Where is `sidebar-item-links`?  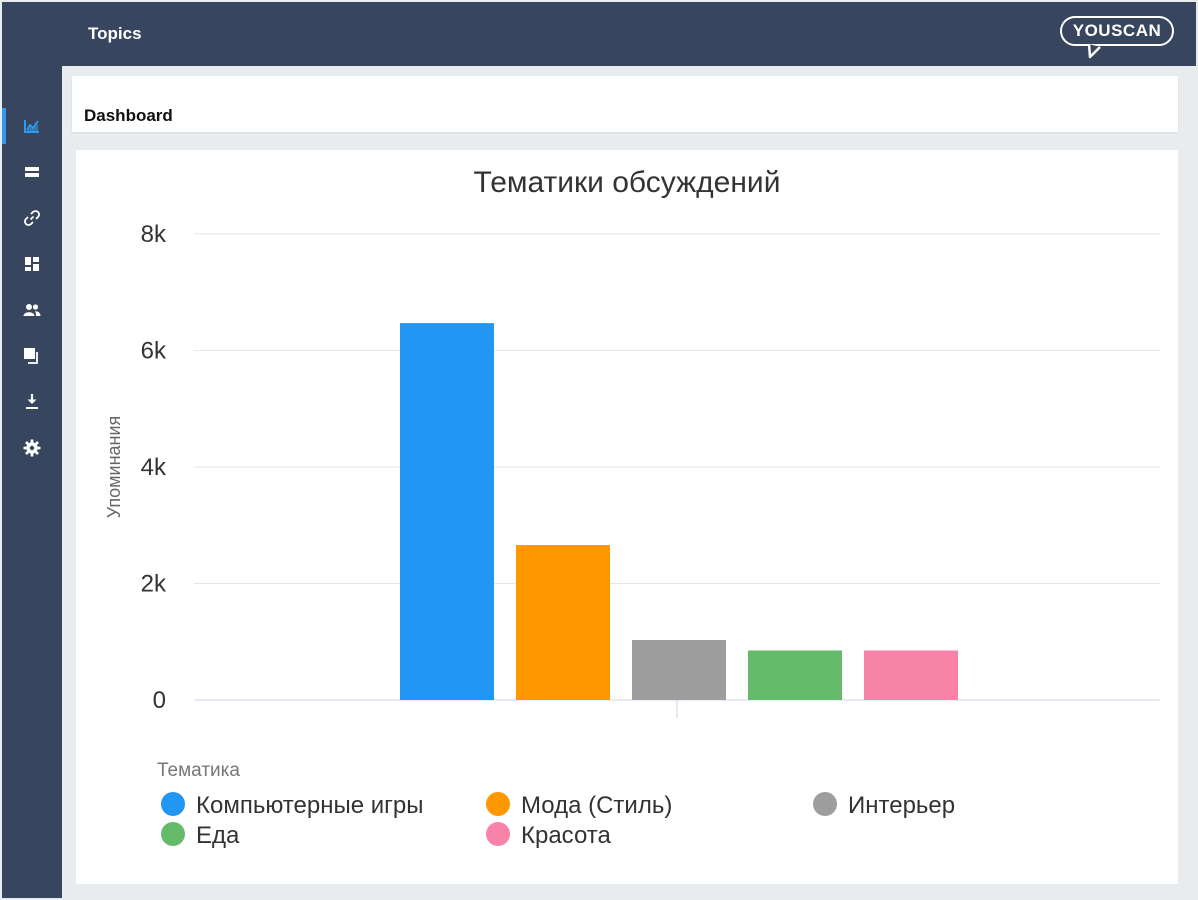 sidebar-item-links is located at coordinates (32, 218).